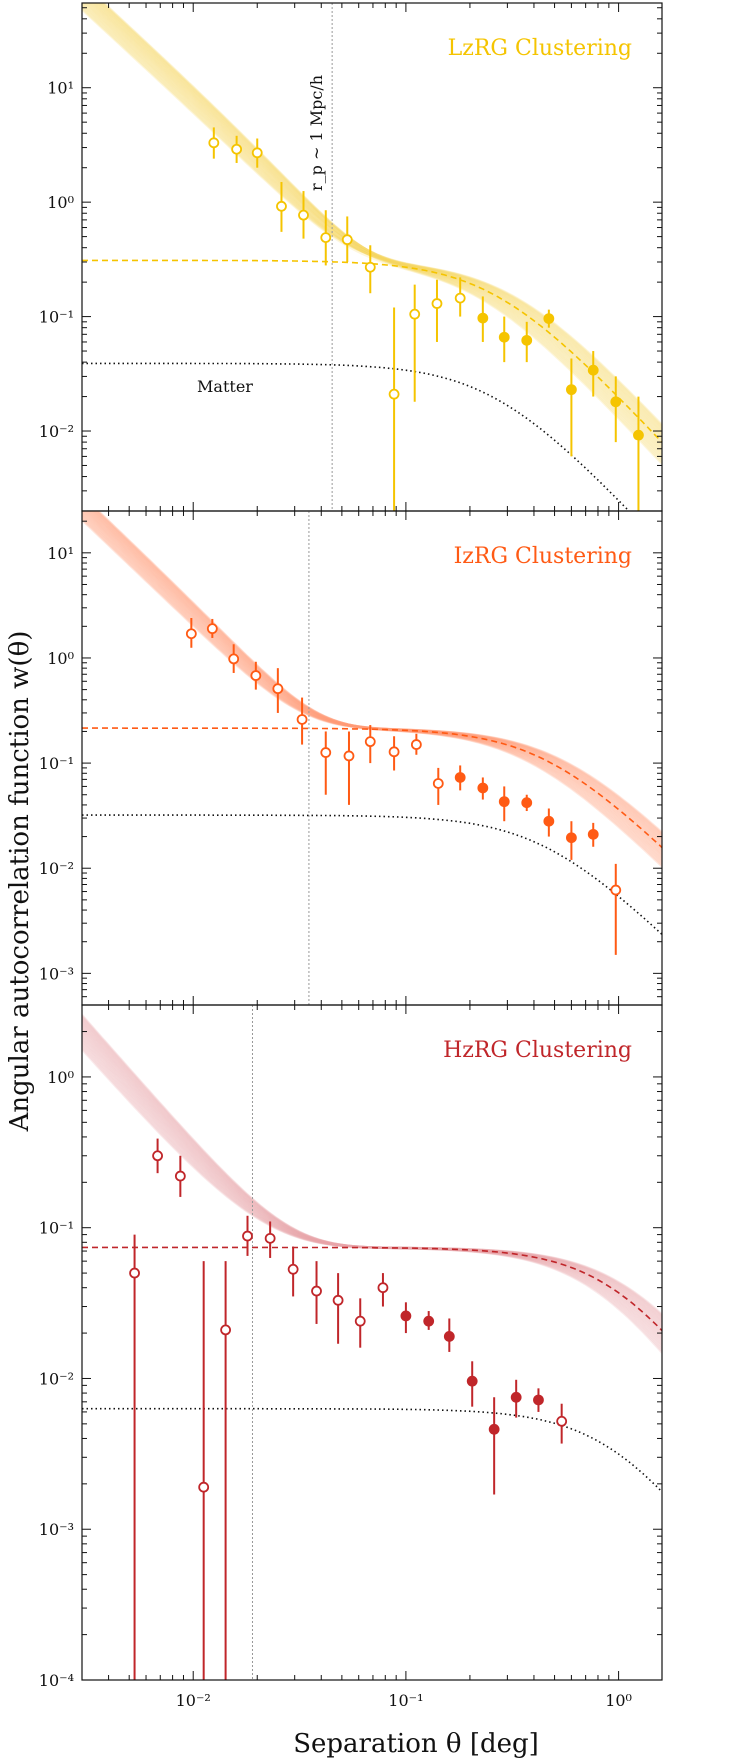  What do you see at coordinates (56, 1529) in the screenshot?
I see `y-tick-label: 10⁻³` at bounding box center [56, 1529].